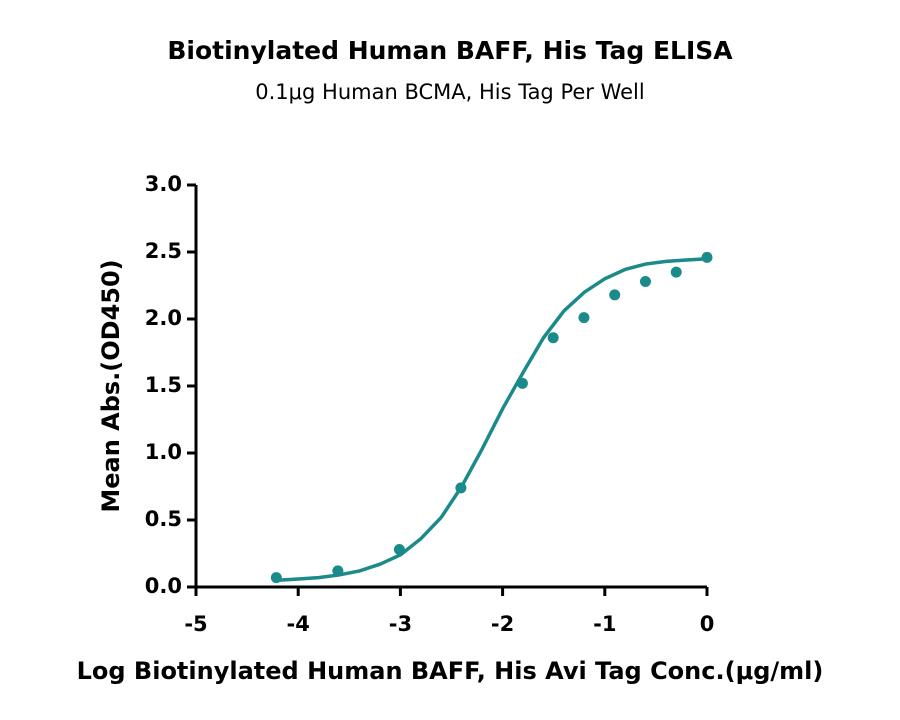 Image resolution: width=900 pixels, height=720 pixels. Describe the element at coordinates (298, 624) in the screenshot. I see `x-tick-label: -4` at that location.